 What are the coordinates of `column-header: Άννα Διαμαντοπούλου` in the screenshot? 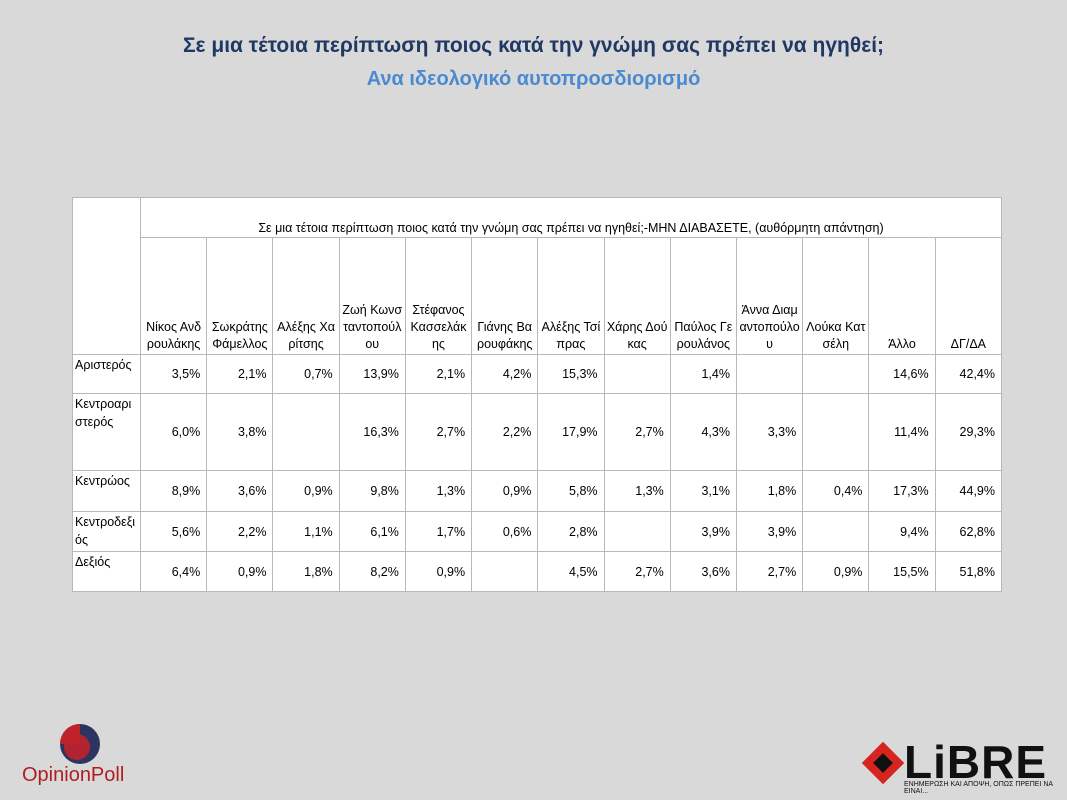 It's located at (769, 296).